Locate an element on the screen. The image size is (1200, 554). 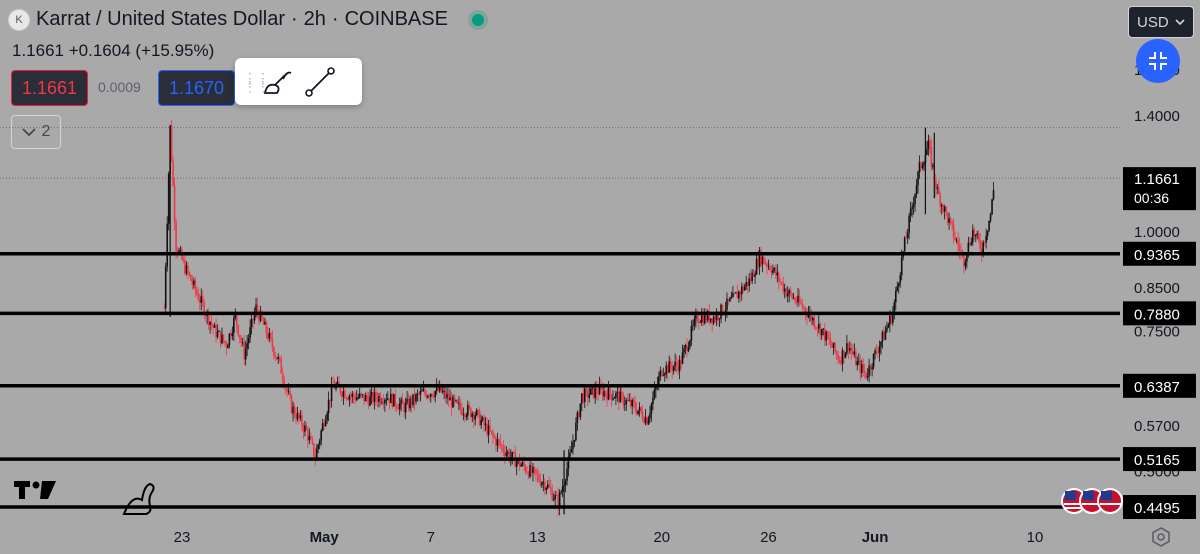
chart-settings-button is located at coordinates (1161, 537).